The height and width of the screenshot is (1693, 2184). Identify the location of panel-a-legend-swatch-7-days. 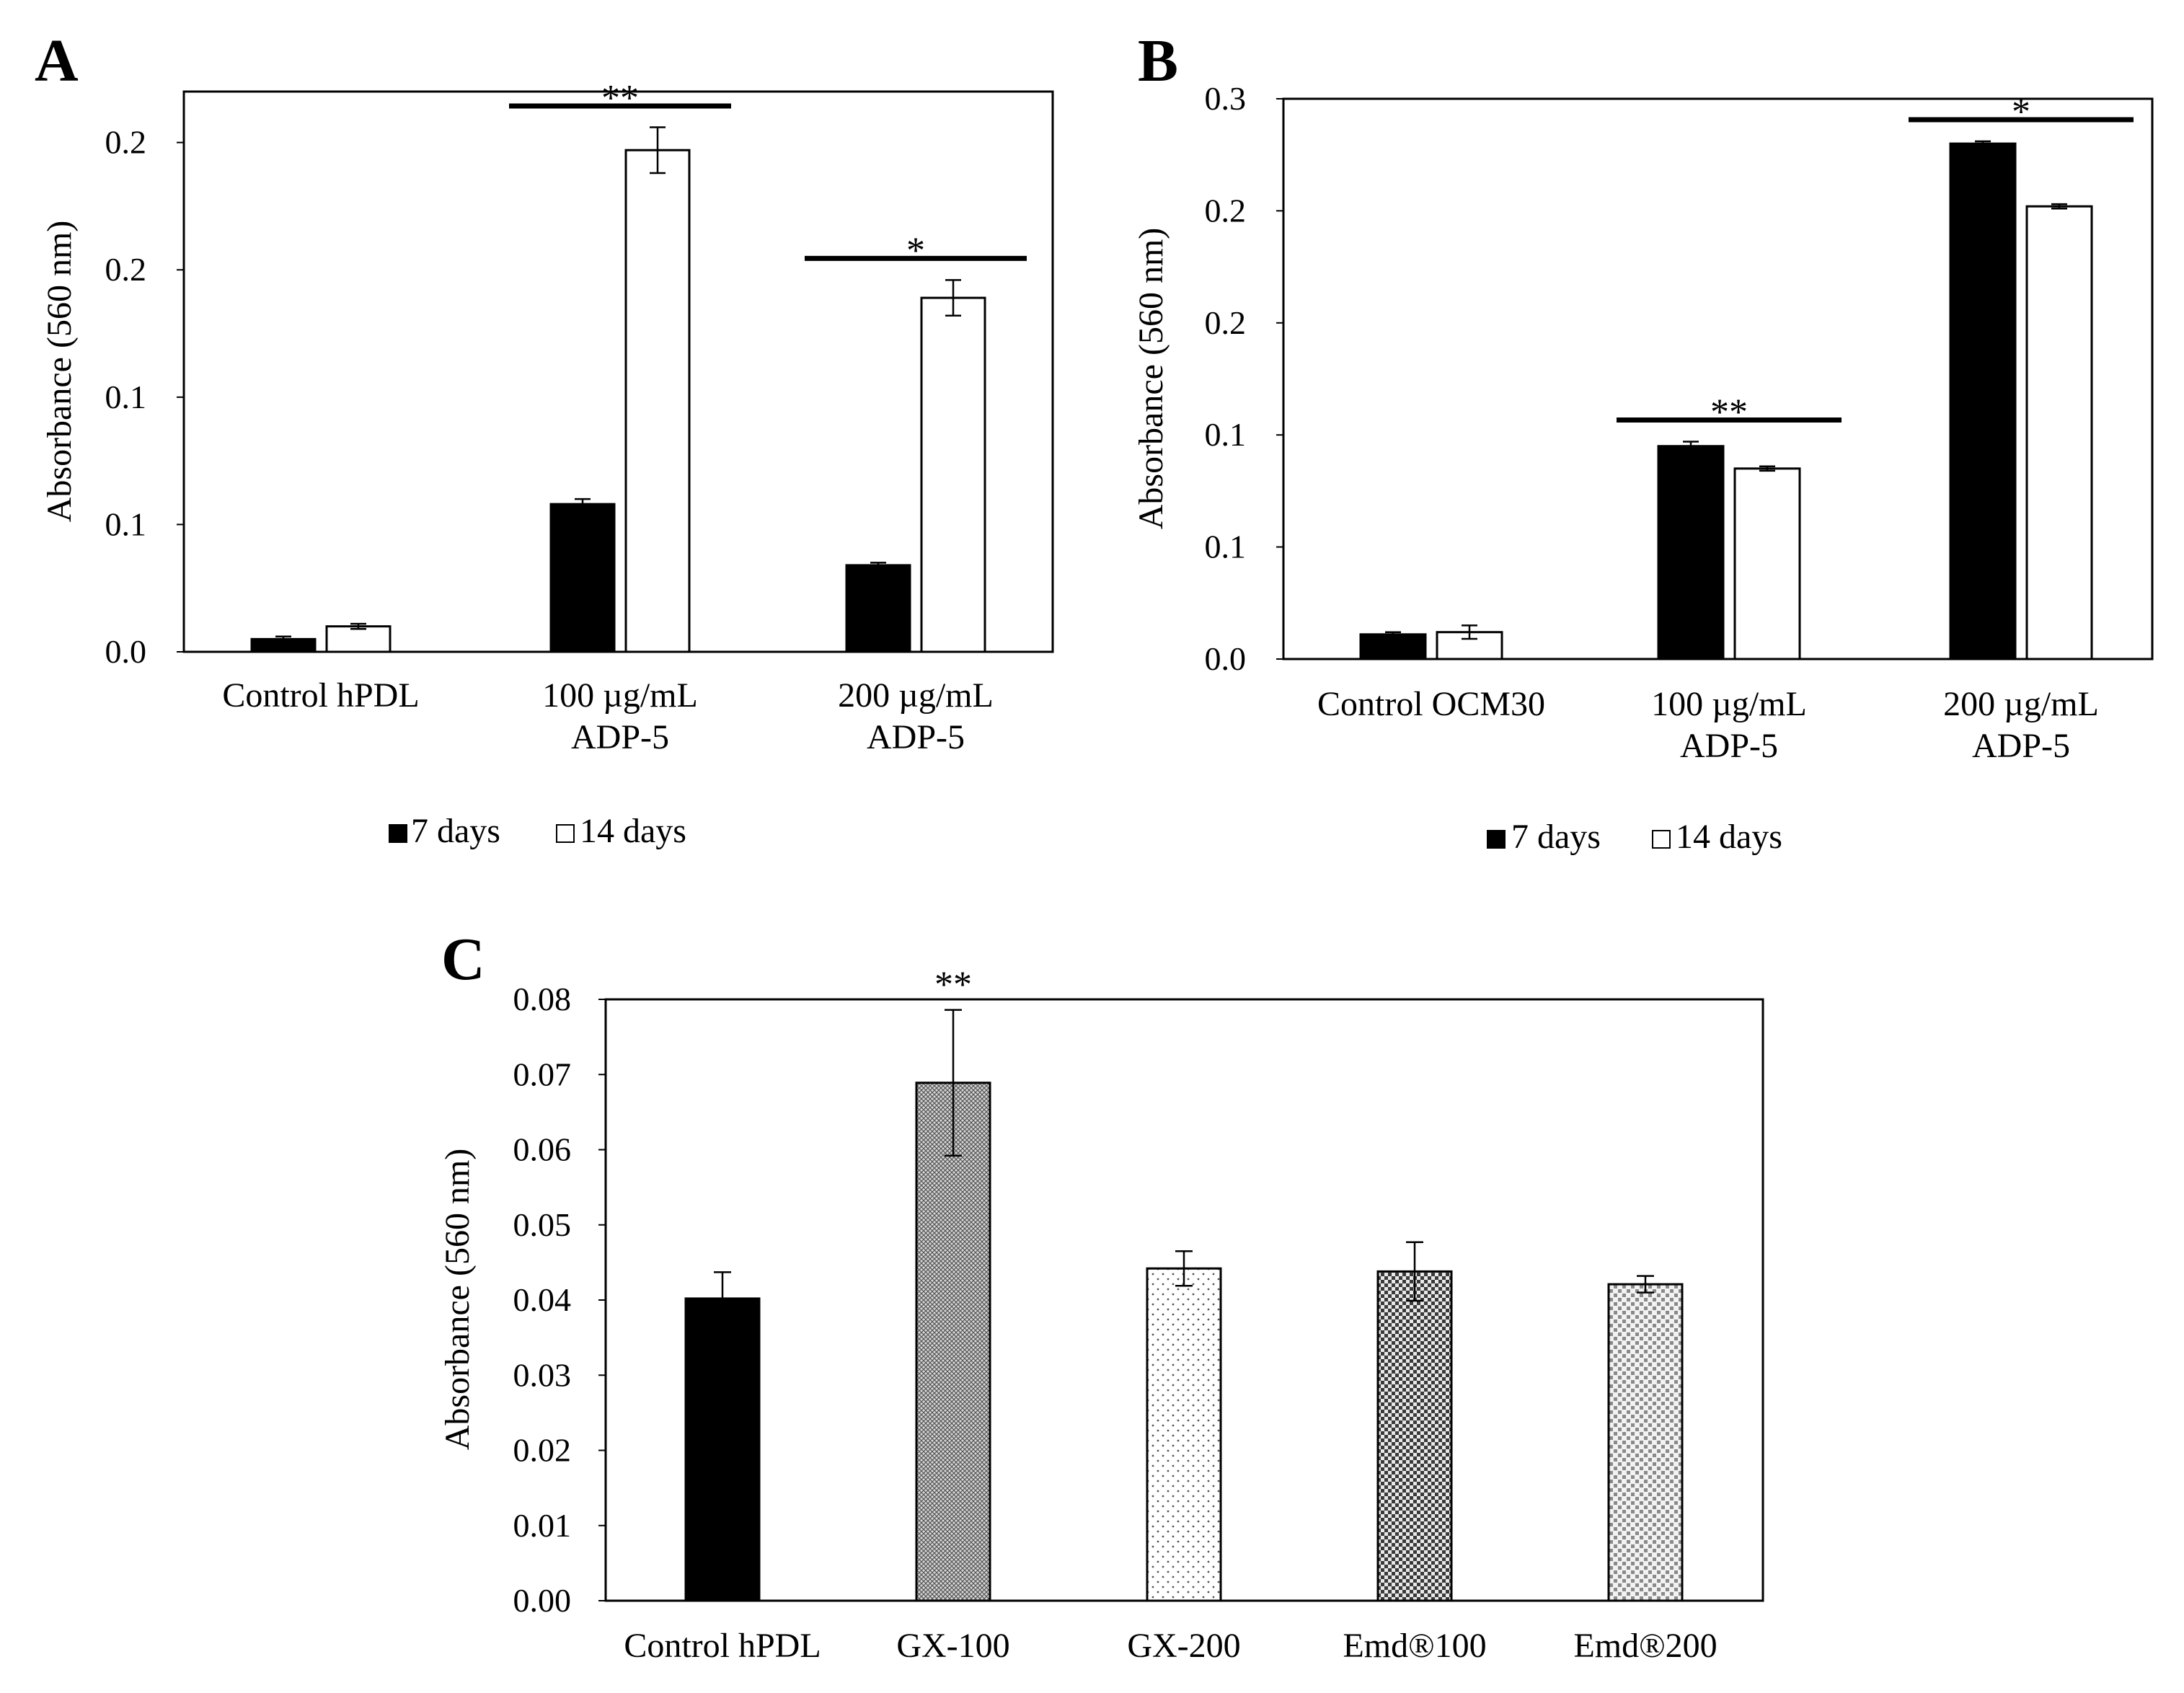
(398, 833).